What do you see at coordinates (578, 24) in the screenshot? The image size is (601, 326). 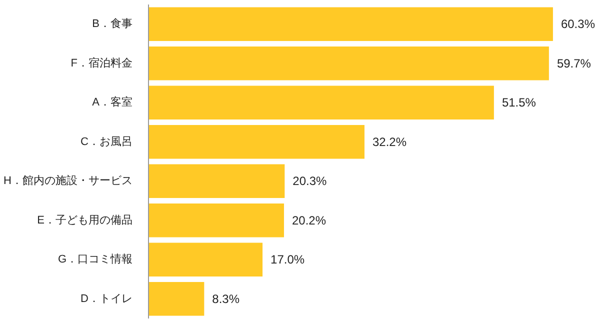 I see `data-label: 60.3%` at bounding box center [578, 24].